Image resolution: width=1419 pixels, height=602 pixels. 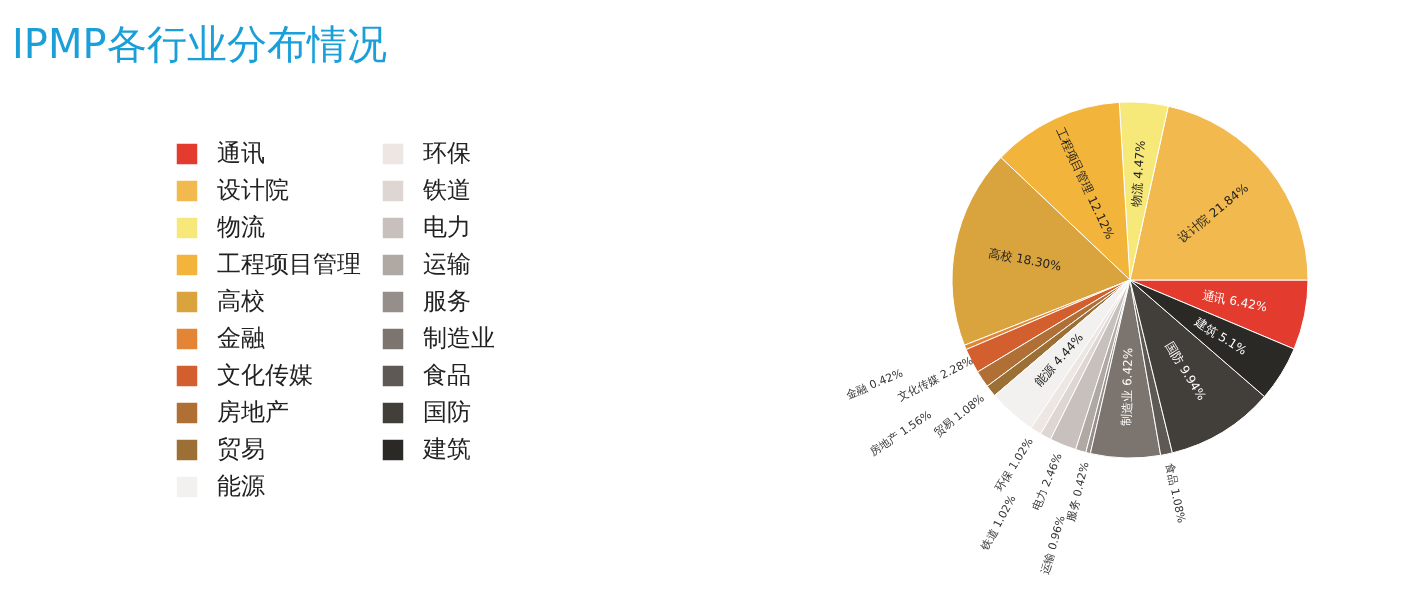 I want to click on category-label: 食品 1.08%, so click(x=1175, y=493).